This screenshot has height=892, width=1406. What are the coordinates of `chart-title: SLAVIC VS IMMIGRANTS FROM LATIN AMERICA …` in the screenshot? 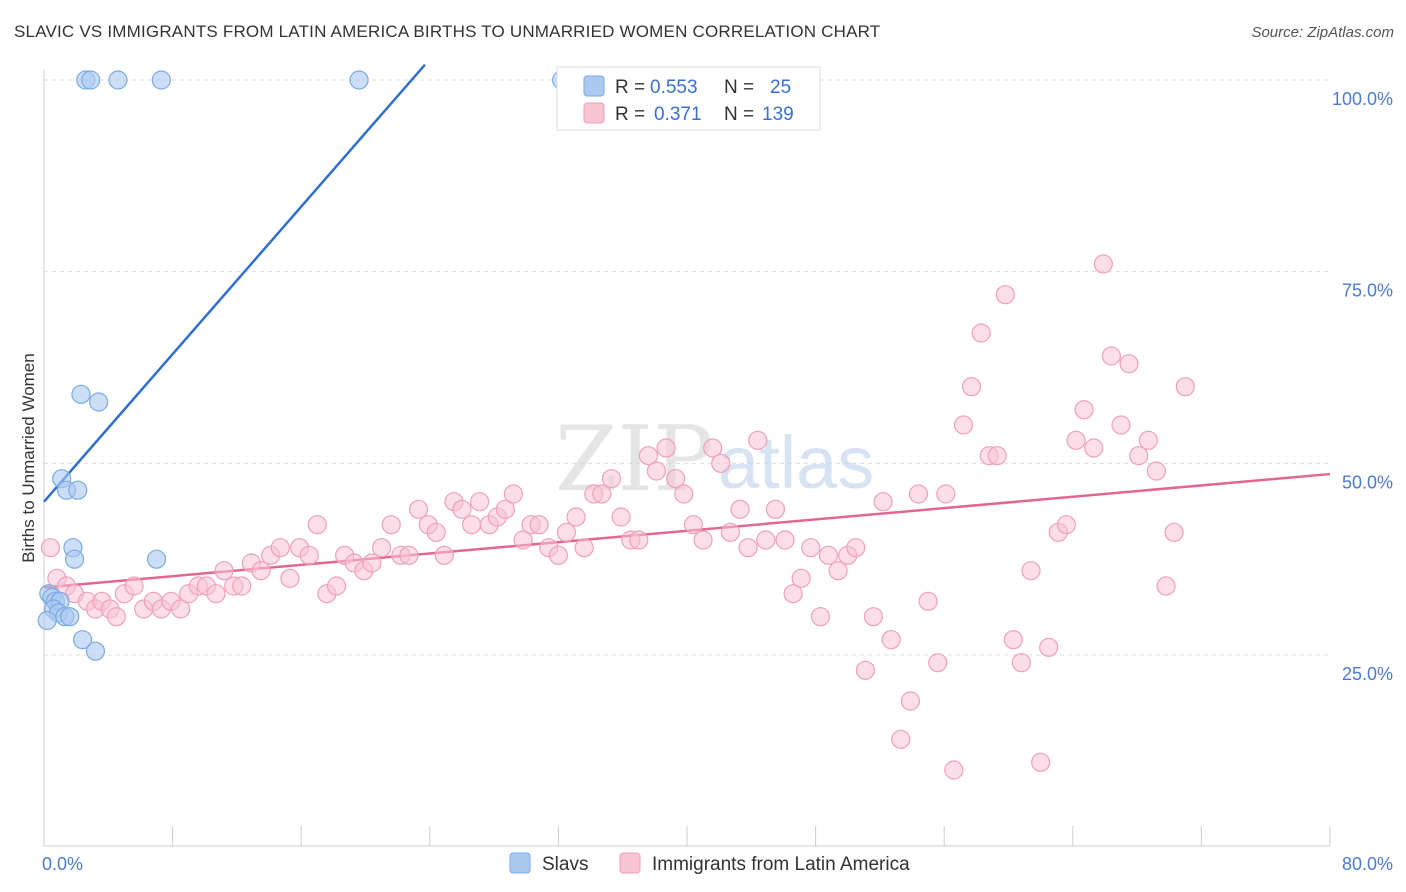 It's located at (447, 31).